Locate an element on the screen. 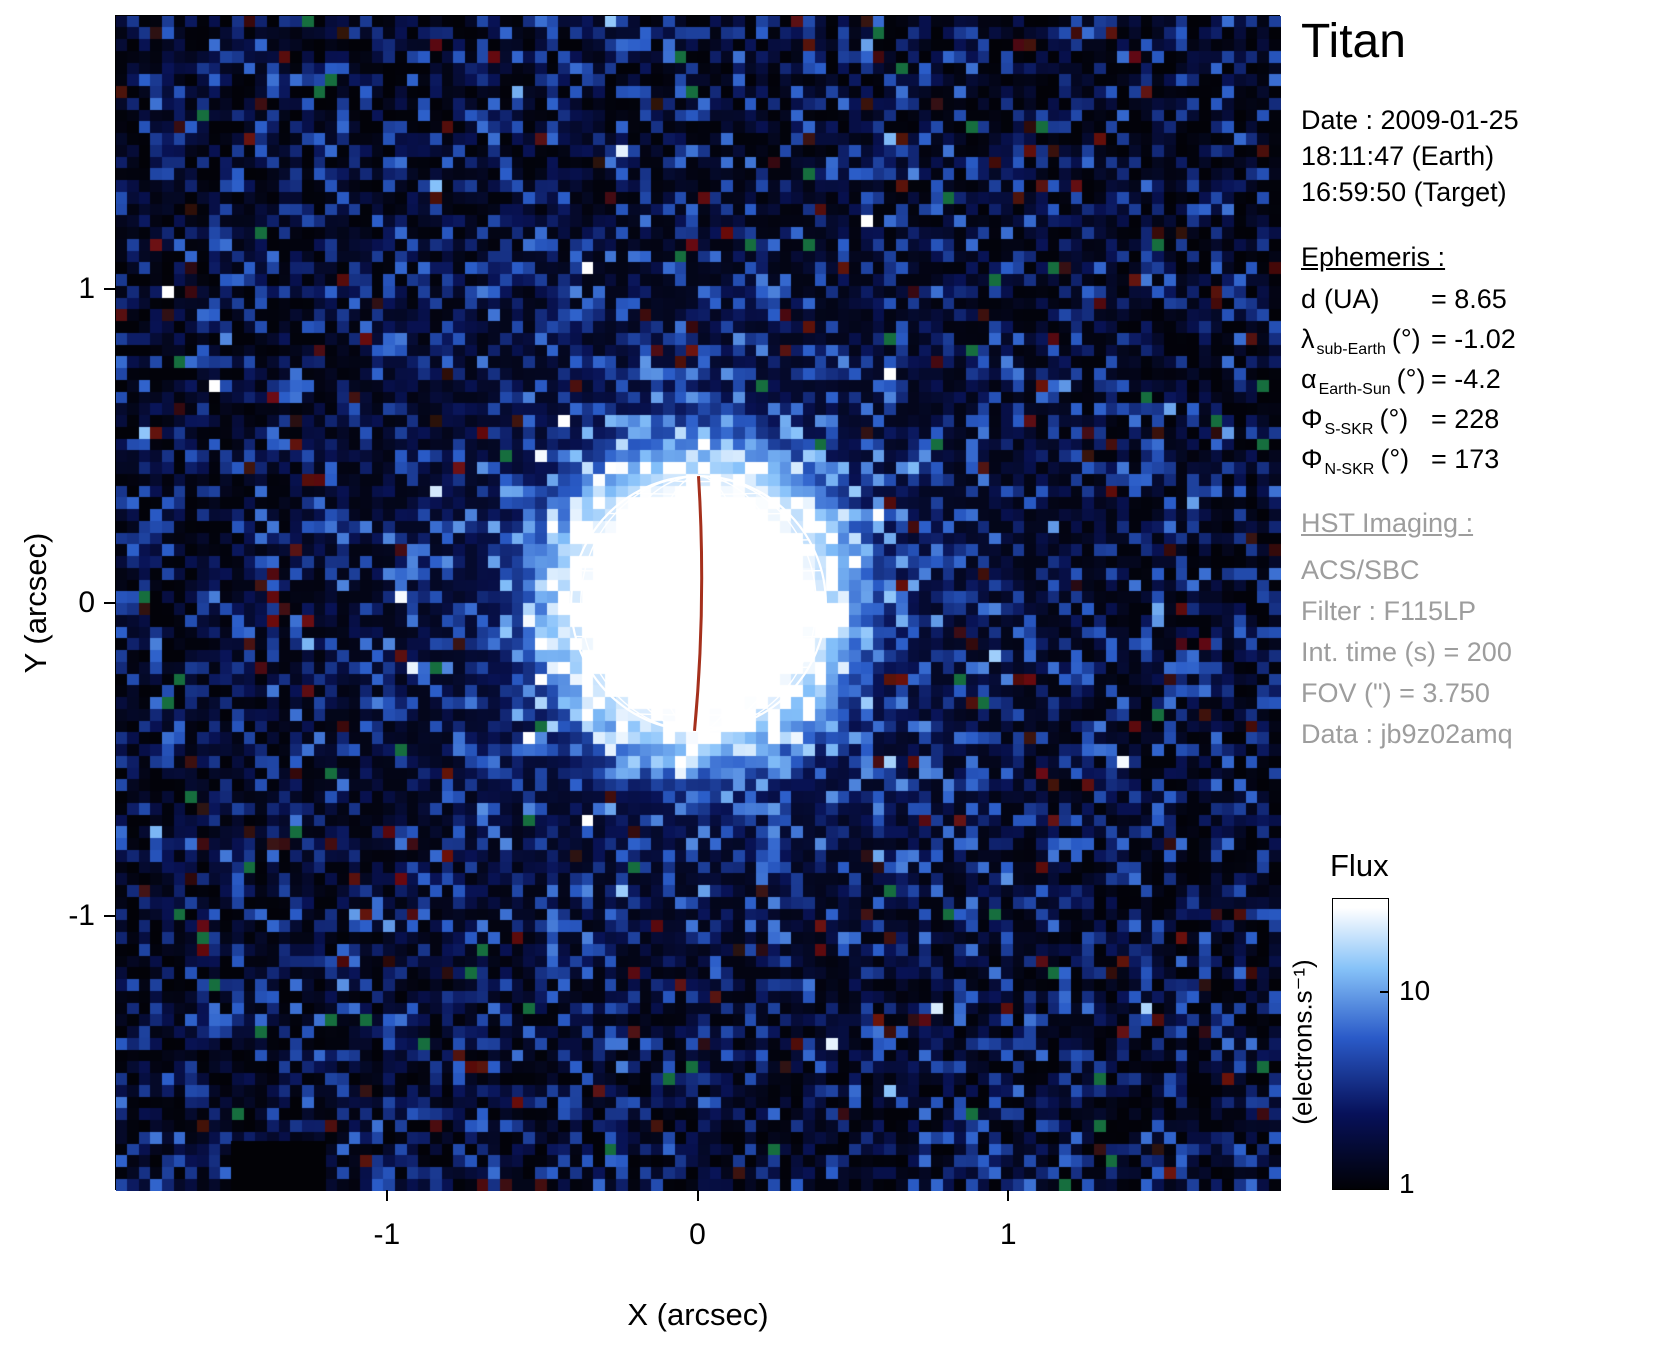 Image resolution: width=1655 pixels, height=1367 pixels. hst-int-time: Int. time (s) = 200 is located at coordinates (1406, 652).